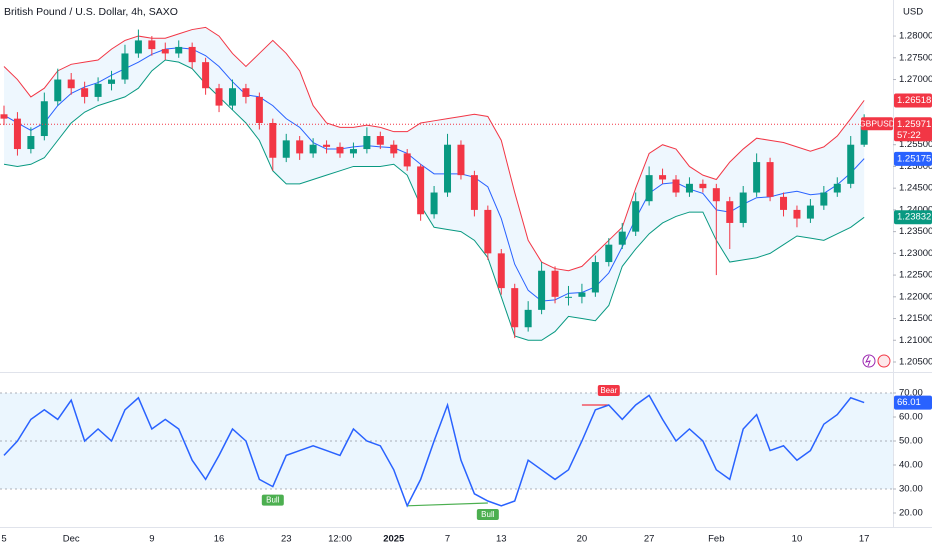 The image size is (932, 555). I want to click on icon-glyph, so click(868, 361).